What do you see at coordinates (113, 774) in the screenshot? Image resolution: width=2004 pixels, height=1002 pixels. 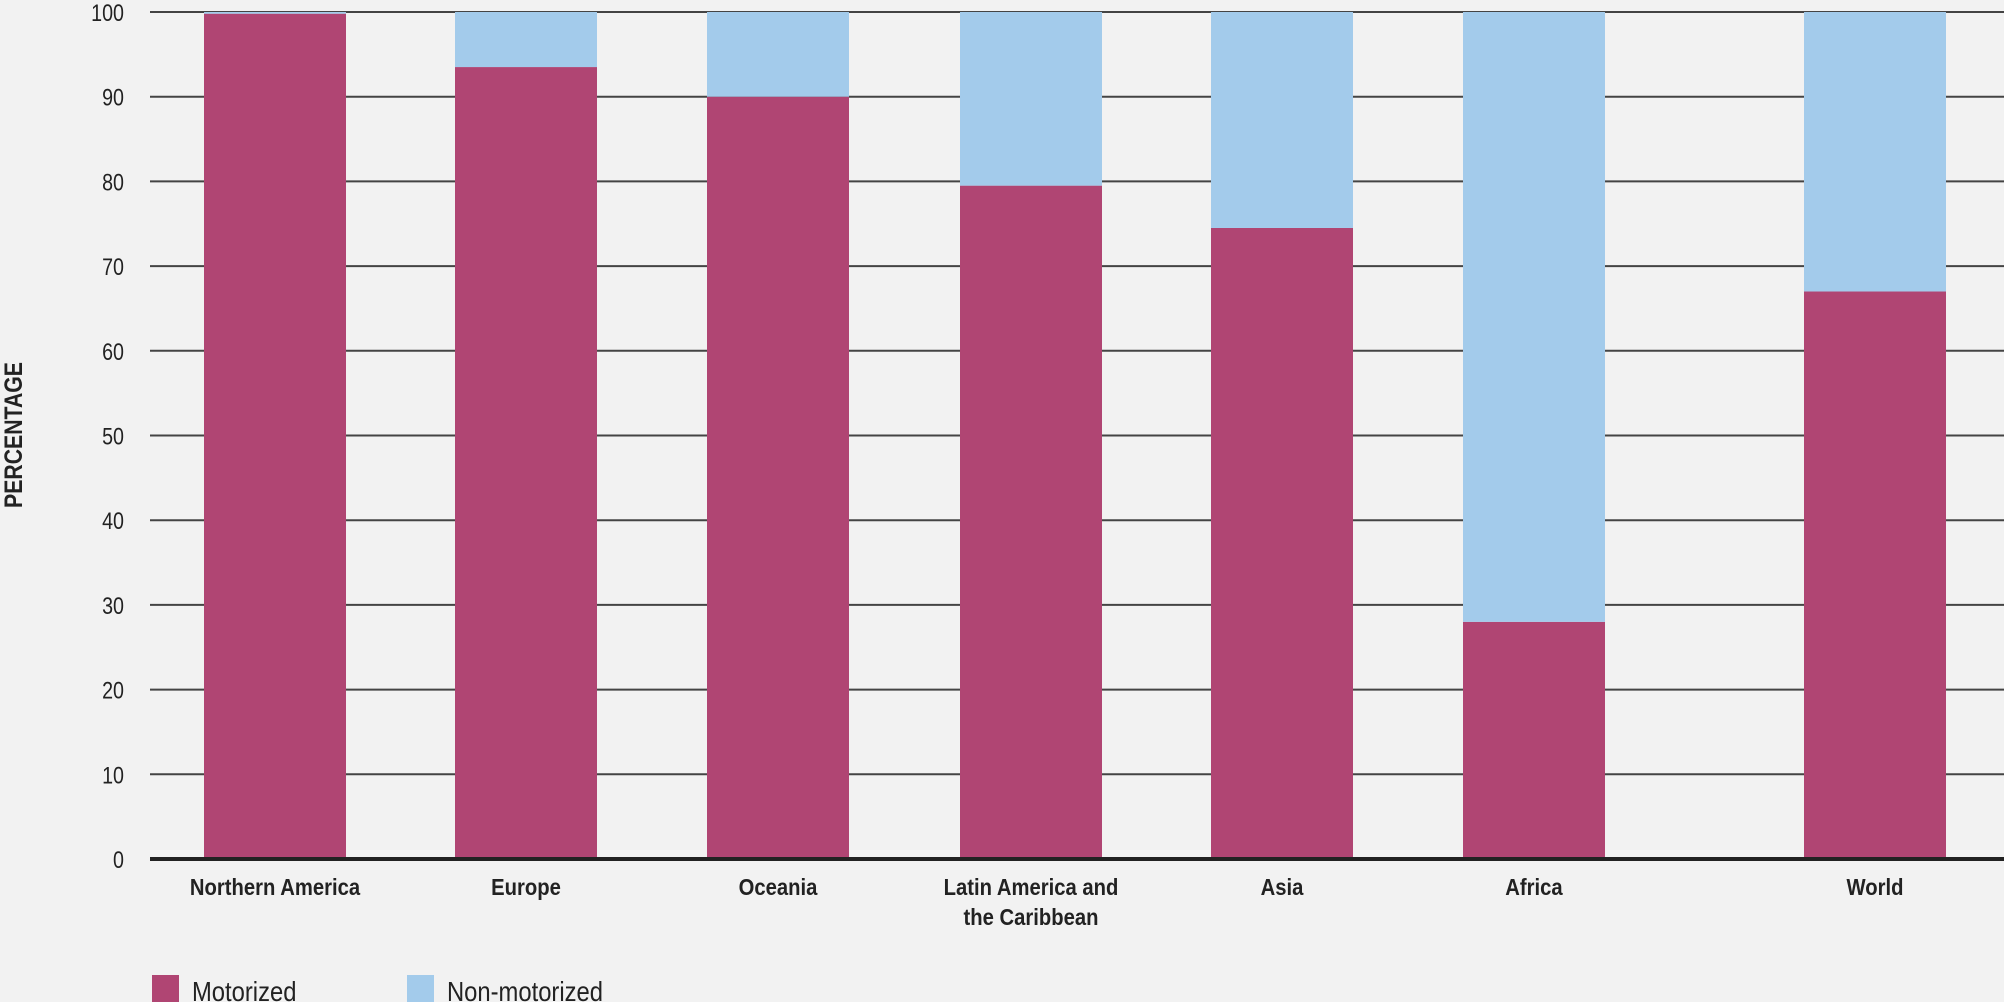 I see `y-tick-label: 10` at bounding box center [113, 774].